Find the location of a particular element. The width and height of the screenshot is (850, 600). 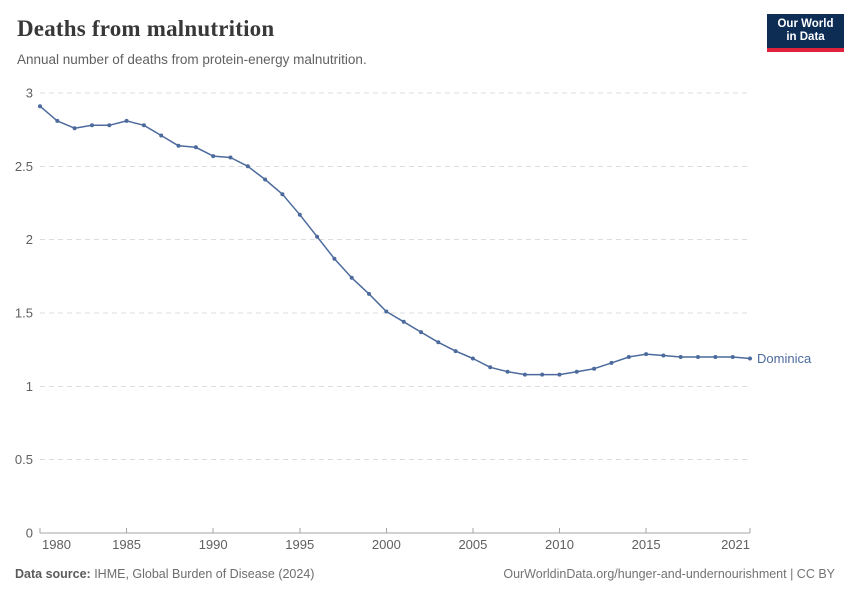

x-tick-label: 2000 is located at coordinates (386, 544).